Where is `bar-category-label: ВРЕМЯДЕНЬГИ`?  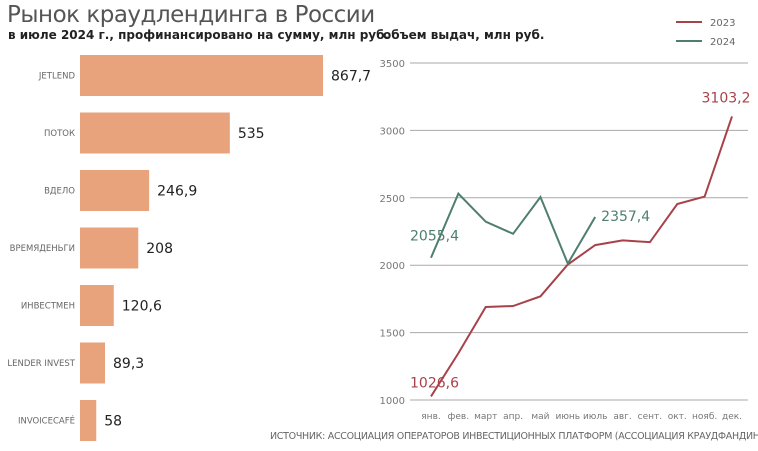 bar-category-label: ВРЕМЯДЕНЬГИ is located at coordinates (42, 249).